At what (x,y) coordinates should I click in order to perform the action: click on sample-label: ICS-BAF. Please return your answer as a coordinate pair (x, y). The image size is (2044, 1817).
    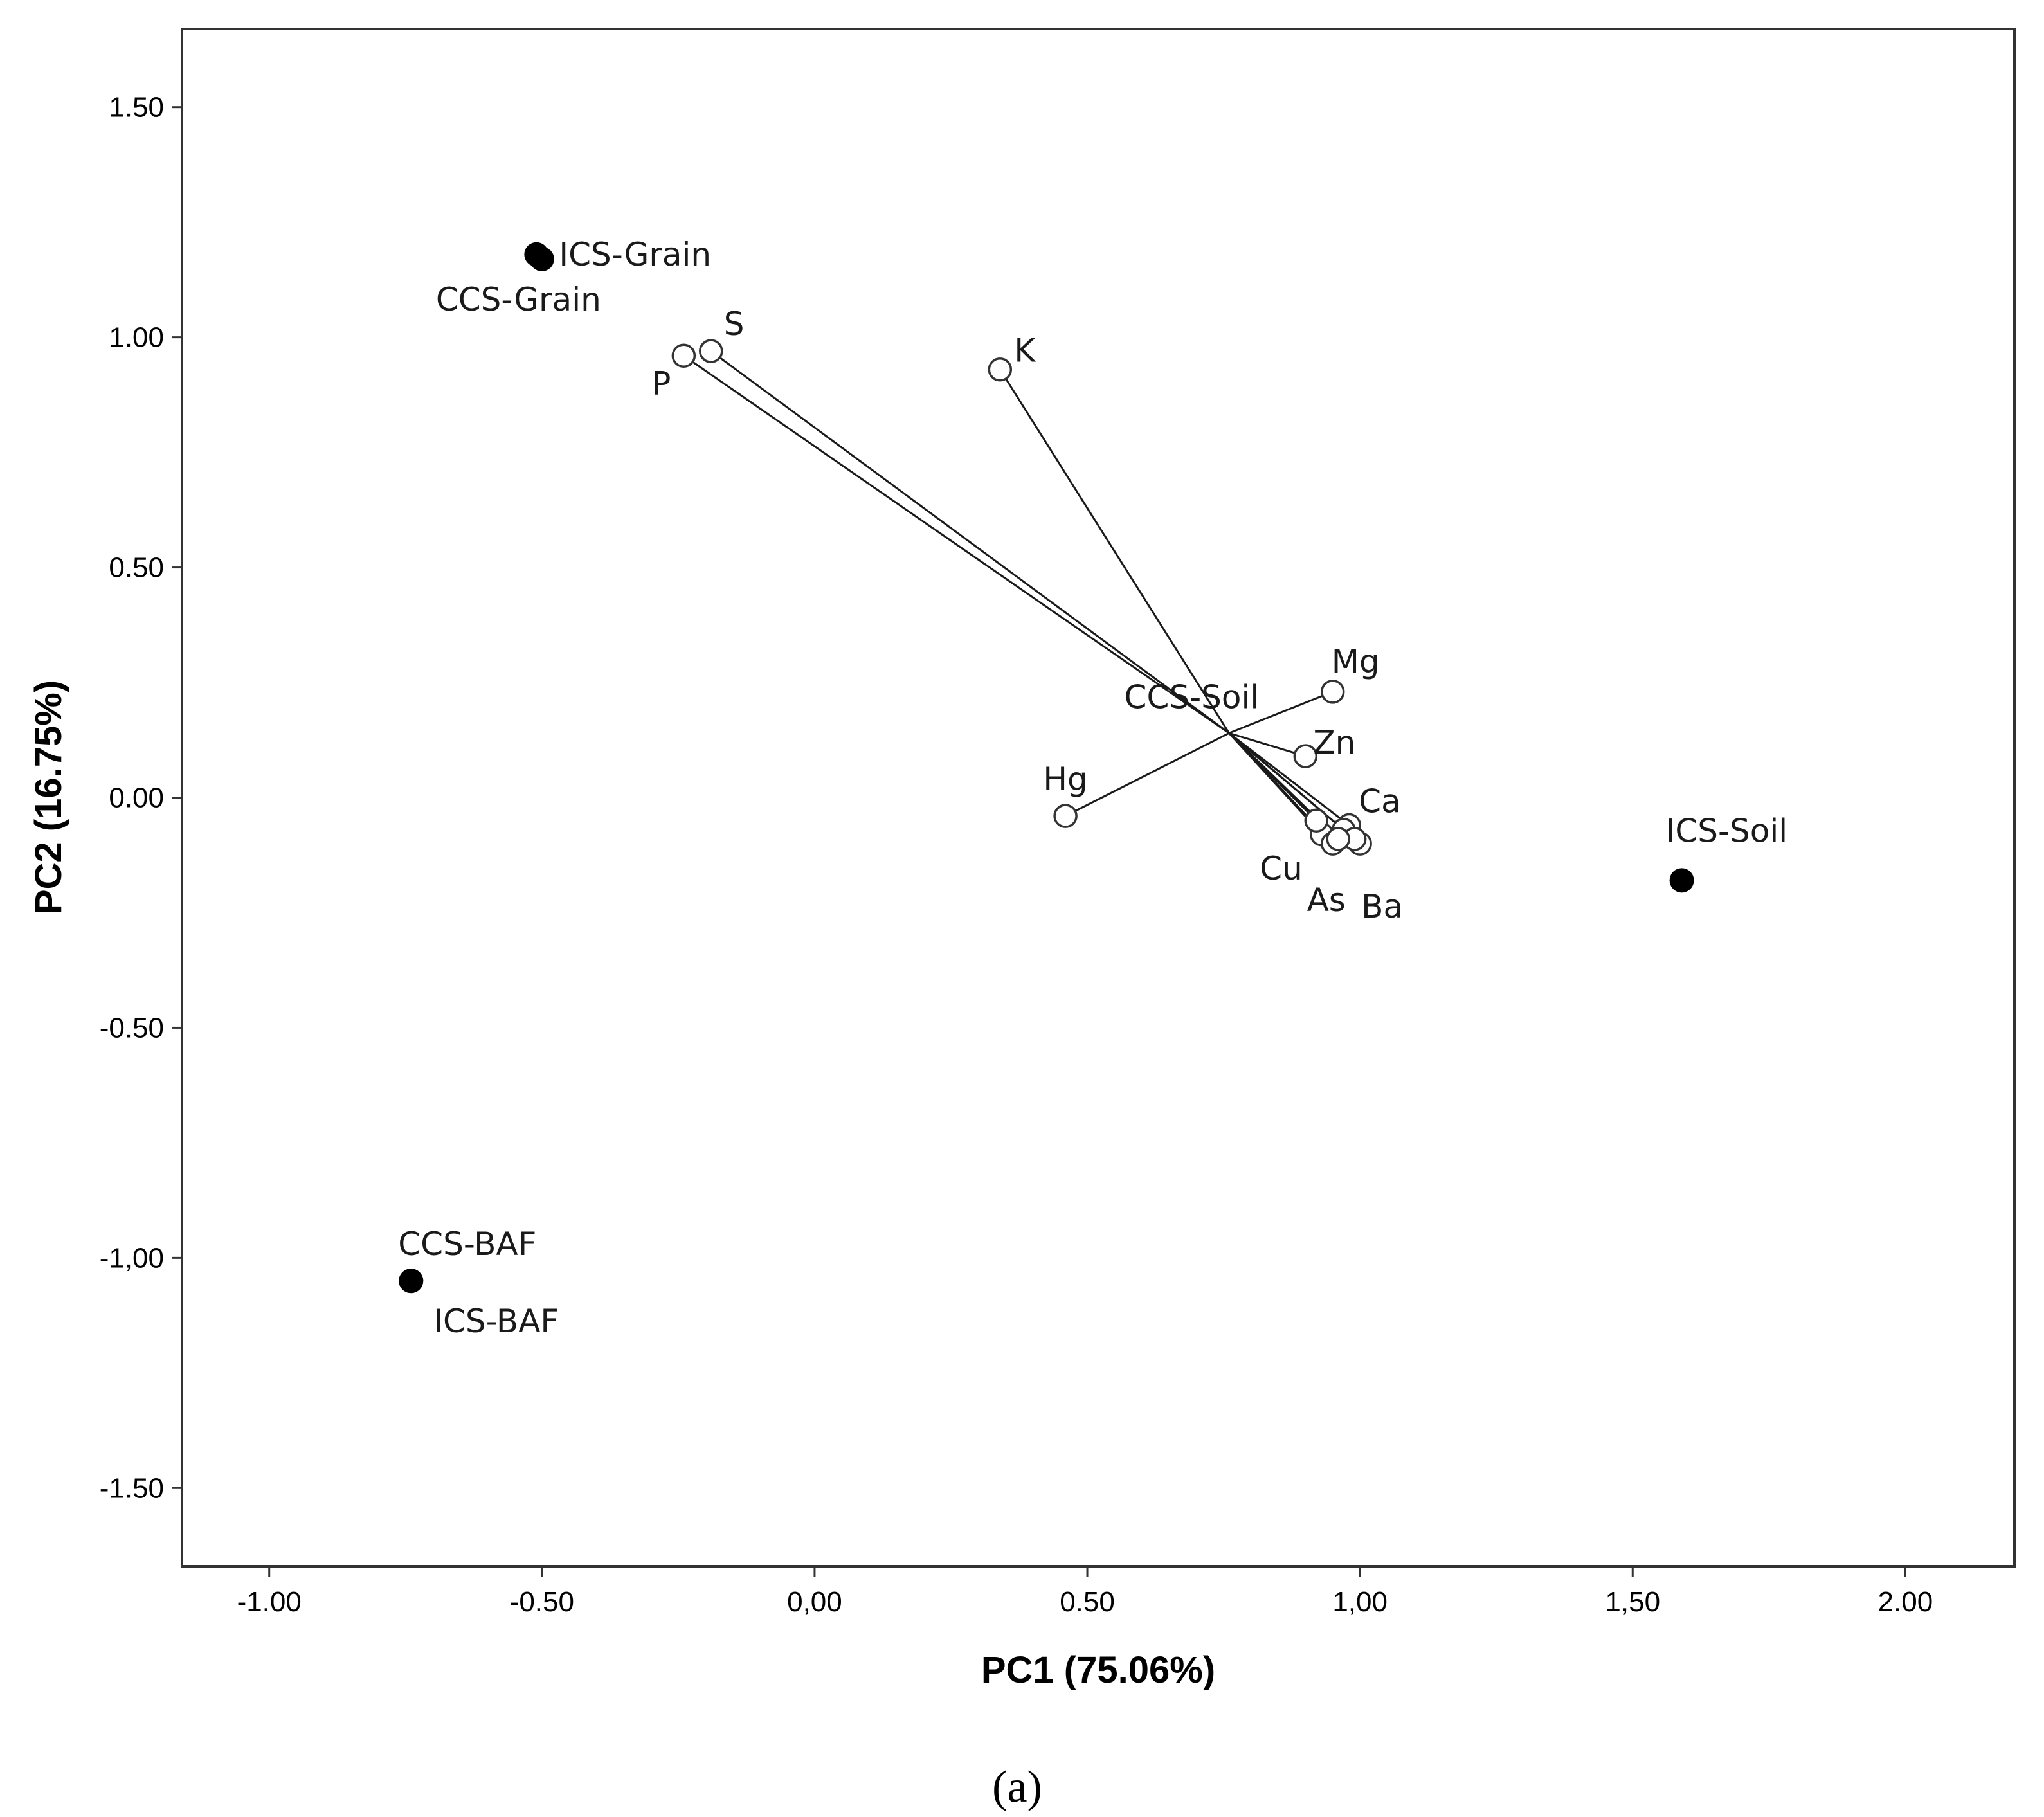
    Looking at the image, I should click on (496, 1321).